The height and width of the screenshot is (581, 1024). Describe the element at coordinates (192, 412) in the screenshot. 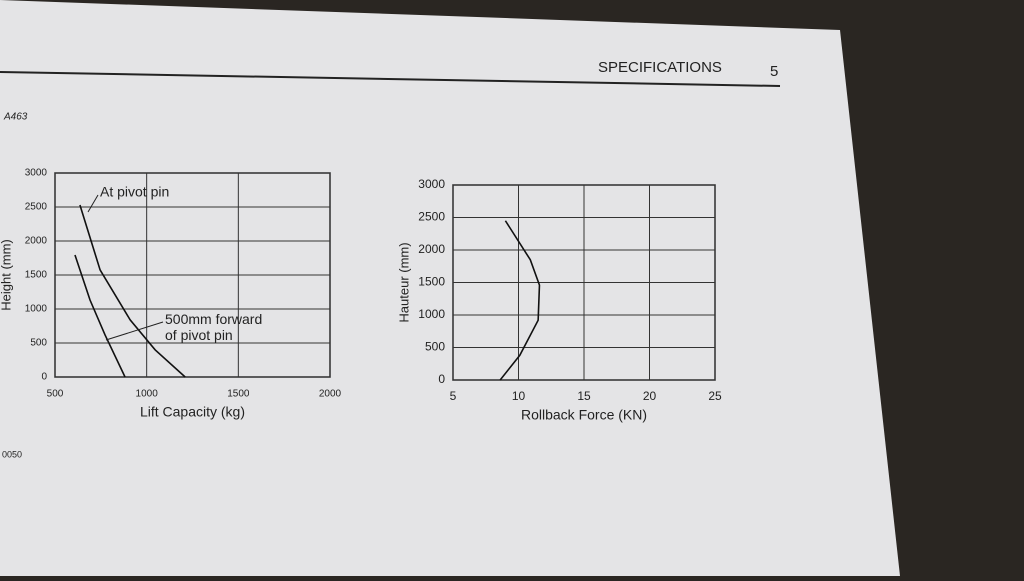

I see `x-axis-label: Lift Capacity (kg)` at that location.